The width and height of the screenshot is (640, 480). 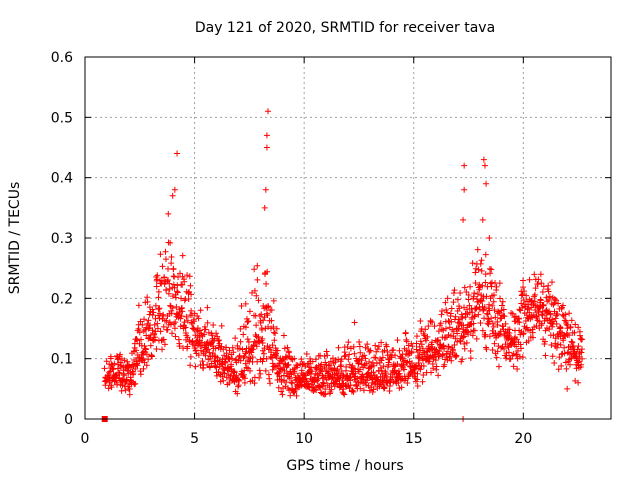 What do you see at coordinates (304, 439) in the screenshot?
I see `x-tick-label: 10` at bounding box center [304, 439].